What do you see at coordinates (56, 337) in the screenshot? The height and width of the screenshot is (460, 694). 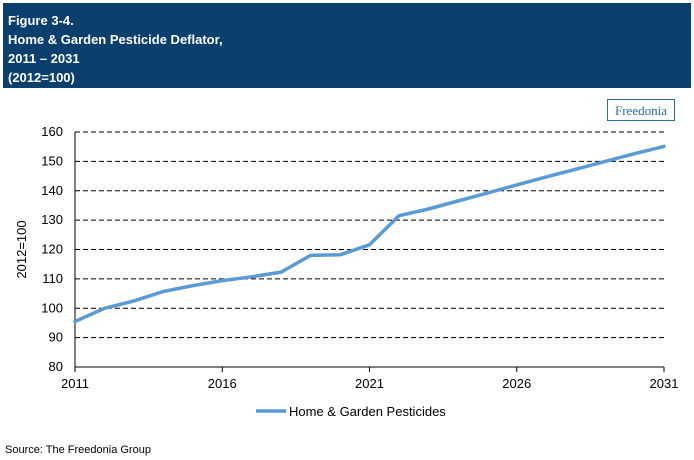 I see `y-tick-label-90: 90` at bounding box center [56, 337].